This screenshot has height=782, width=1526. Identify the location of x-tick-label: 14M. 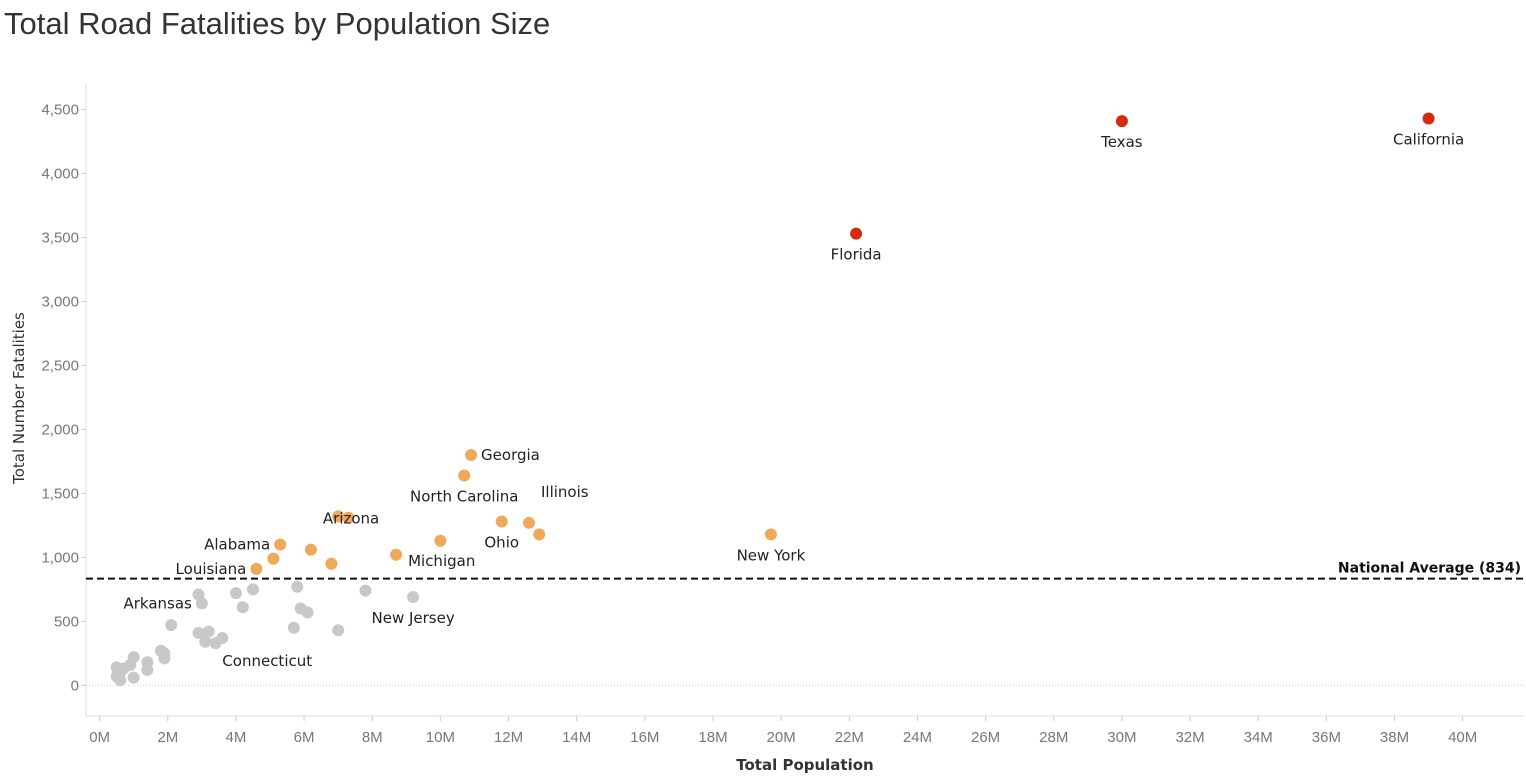
(576, 737).